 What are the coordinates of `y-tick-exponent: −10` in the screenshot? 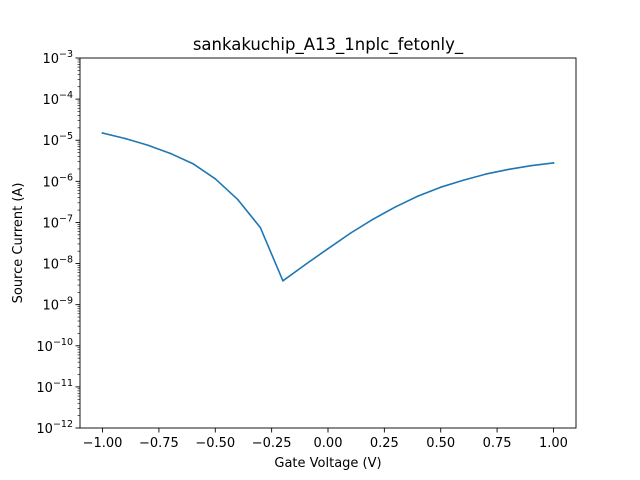 It's located at (63, 342).